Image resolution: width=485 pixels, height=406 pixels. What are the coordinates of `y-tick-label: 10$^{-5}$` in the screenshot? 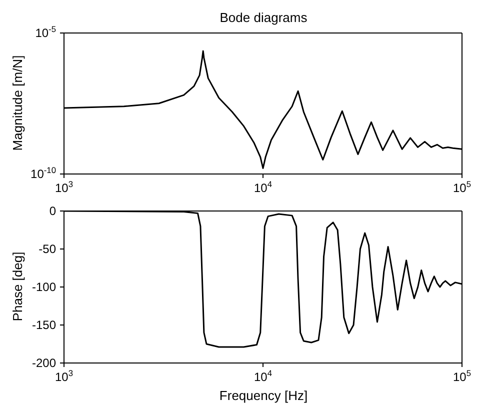 It's located at (45, 32).